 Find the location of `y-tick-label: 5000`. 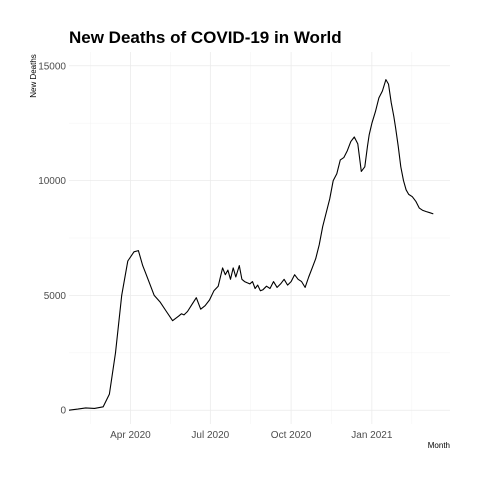

y-tick-label: 5000 is located at coordinates (55, 296).